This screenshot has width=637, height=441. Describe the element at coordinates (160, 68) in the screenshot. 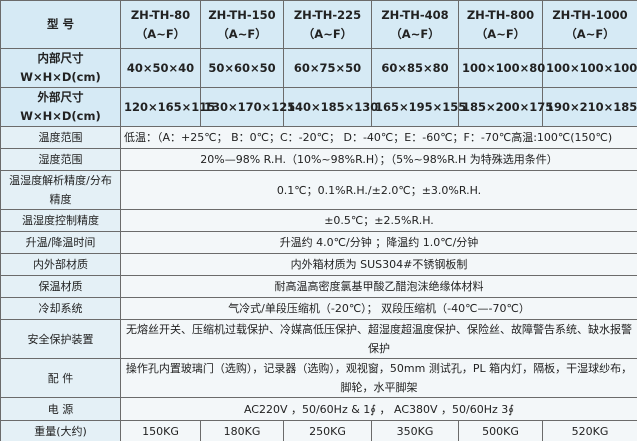

I see `inner-size-cell: 40×50×40` at that location.